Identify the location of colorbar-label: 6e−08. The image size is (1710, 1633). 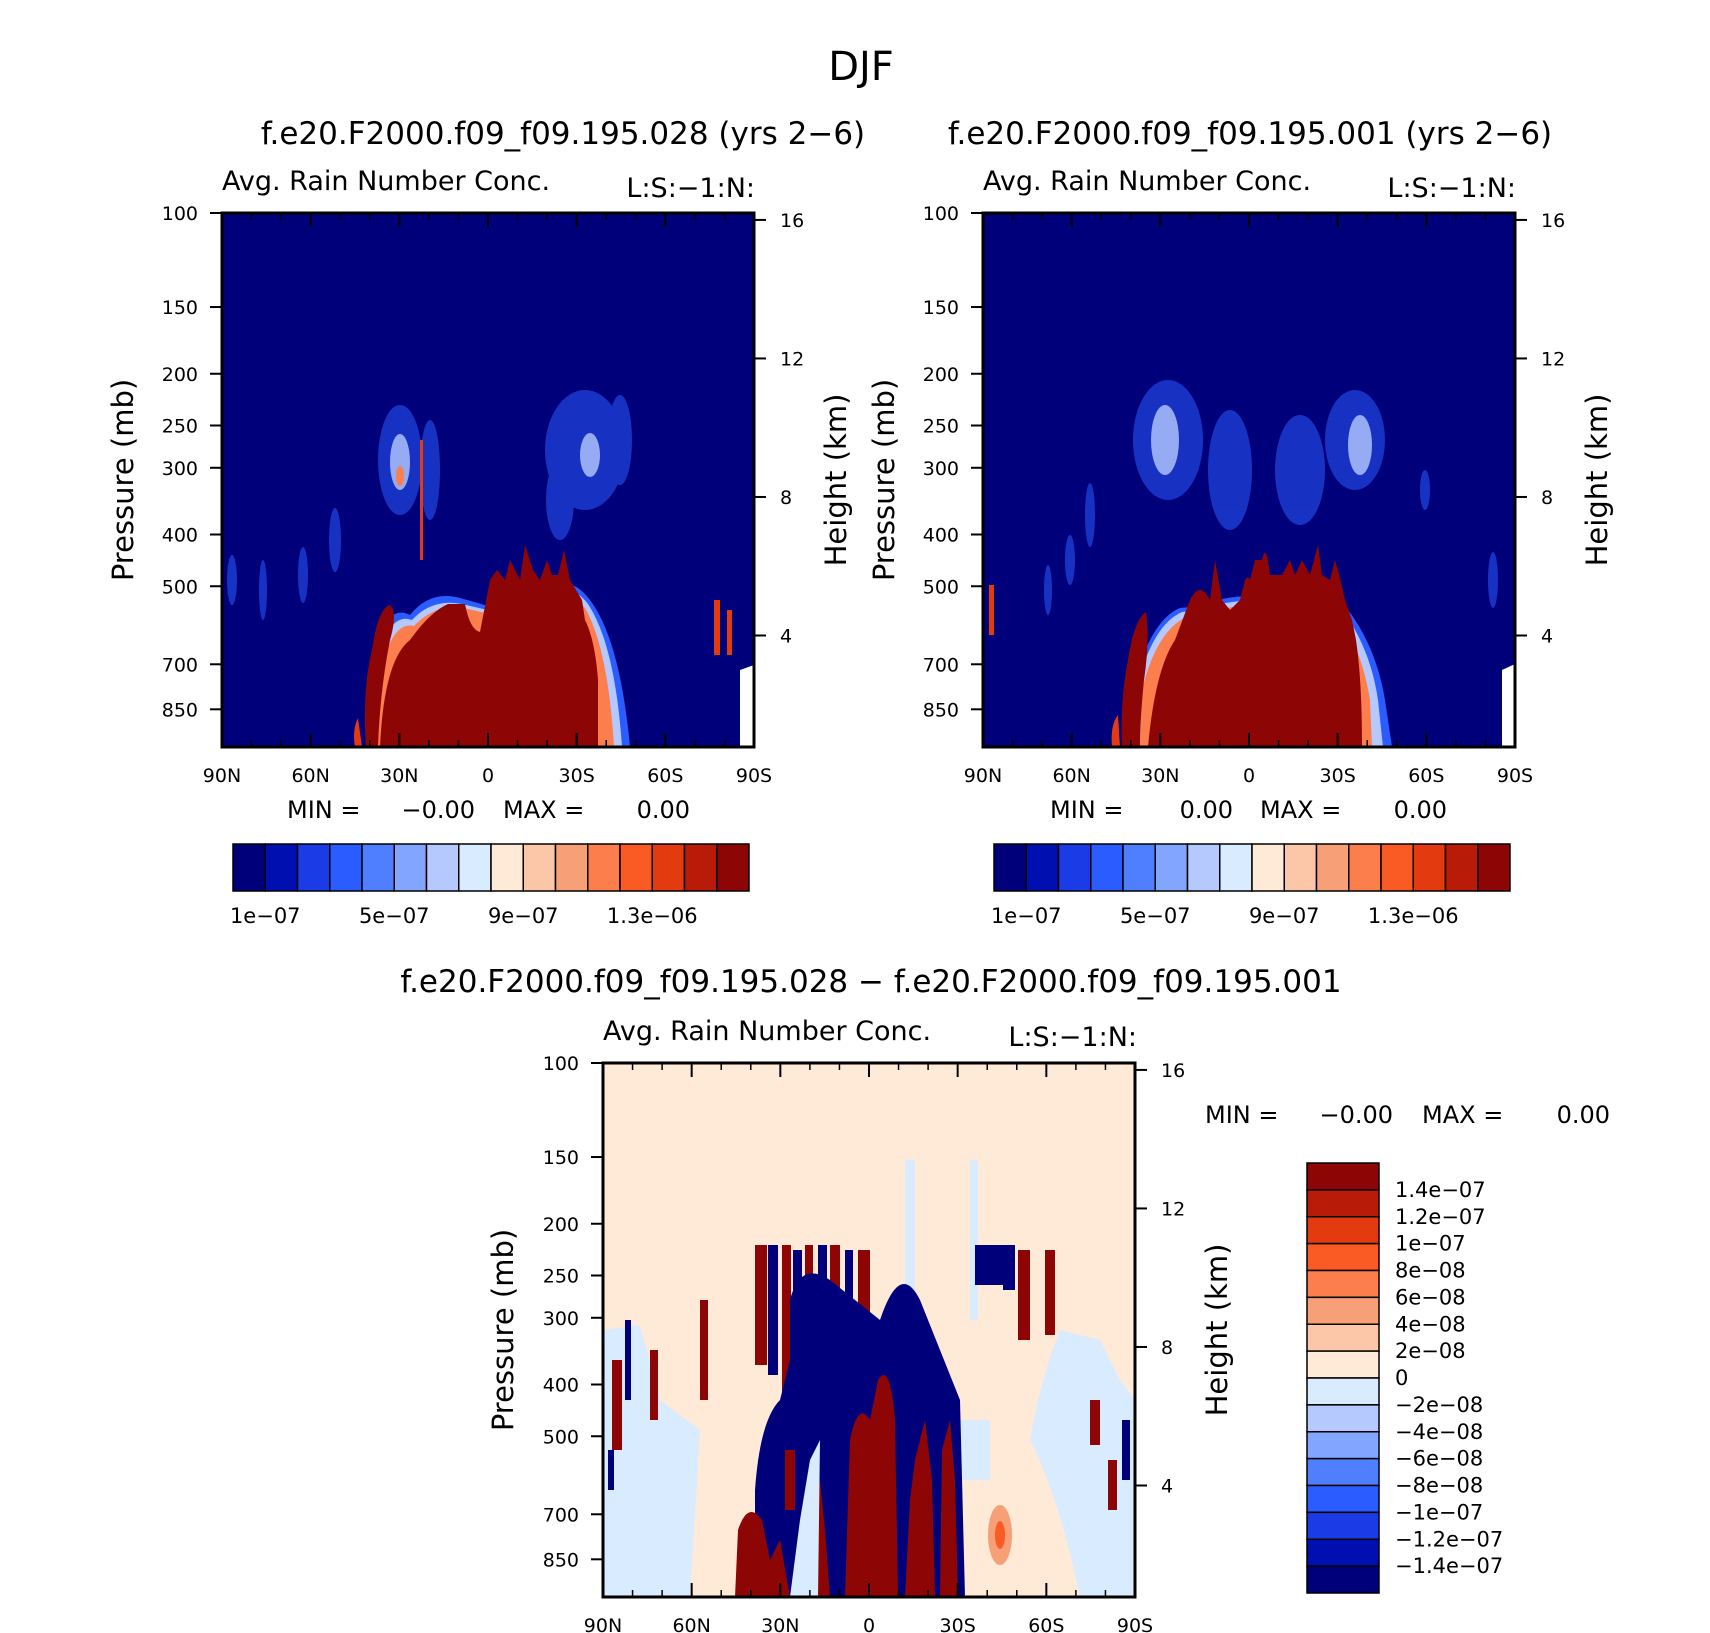
(1430, 1297).